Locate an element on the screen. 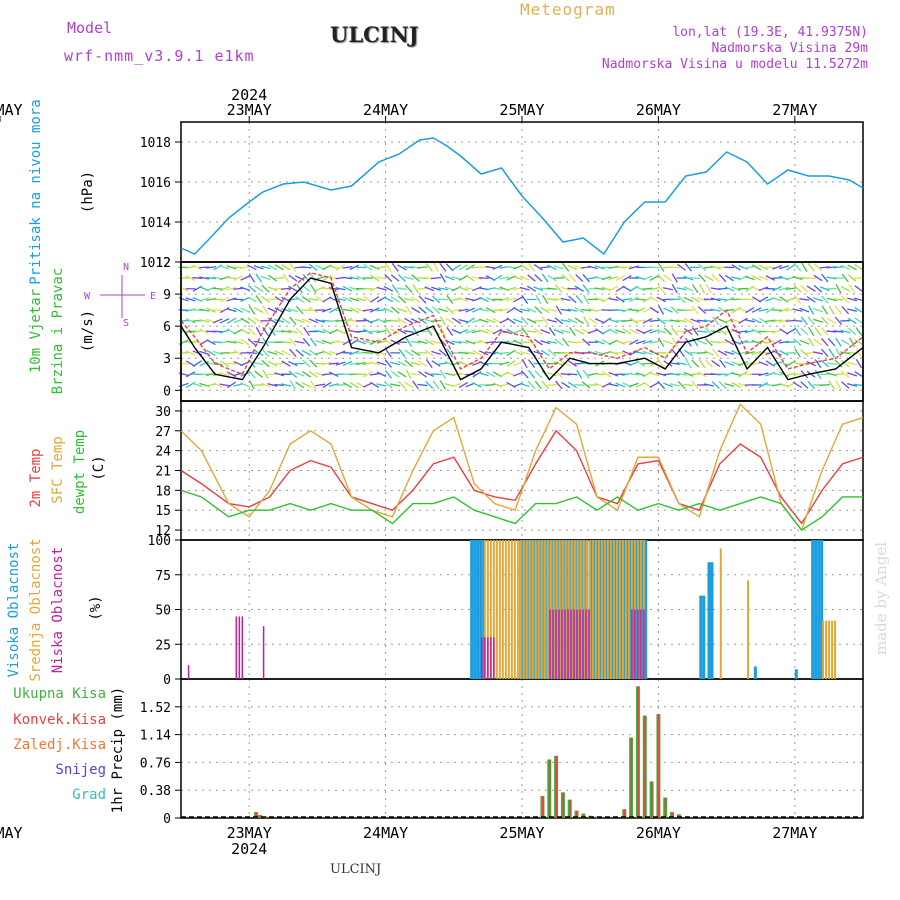  panel-precipitation: 0 0.38 0.76 1.14 1.52 is located at coordinates (502, 752).